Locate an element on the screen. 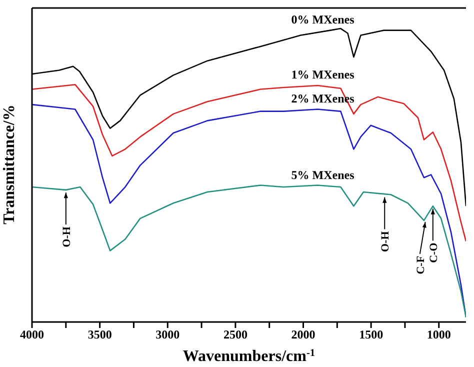  x-axis-title: Wavenumbers/cm$^{-1}$ is located at coordinates (249, 356).